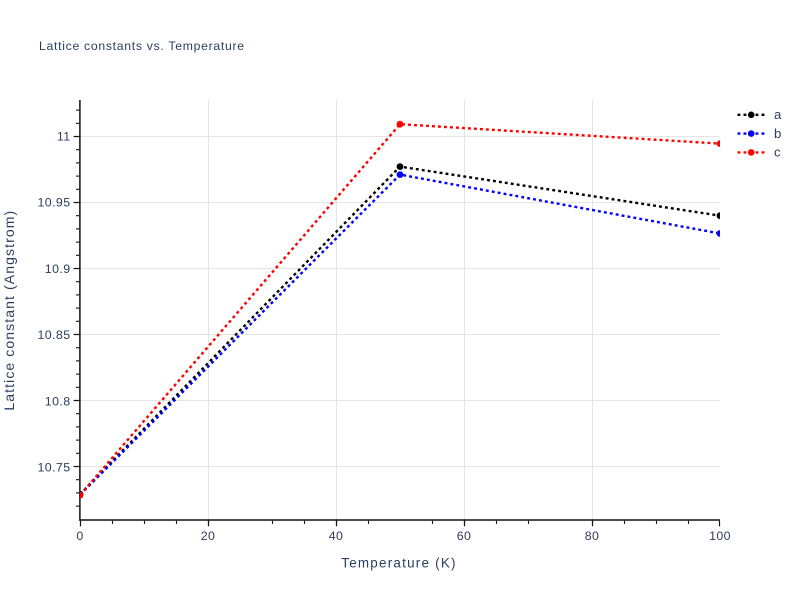 Image resolution: width=800 pixels, height=600 pixels. Describe the element at coordinates (142, 46) in the screenshot. I see `svg-text:Lattice constants vs. Temperat: Lattice constants vs. Temperature` at that location.